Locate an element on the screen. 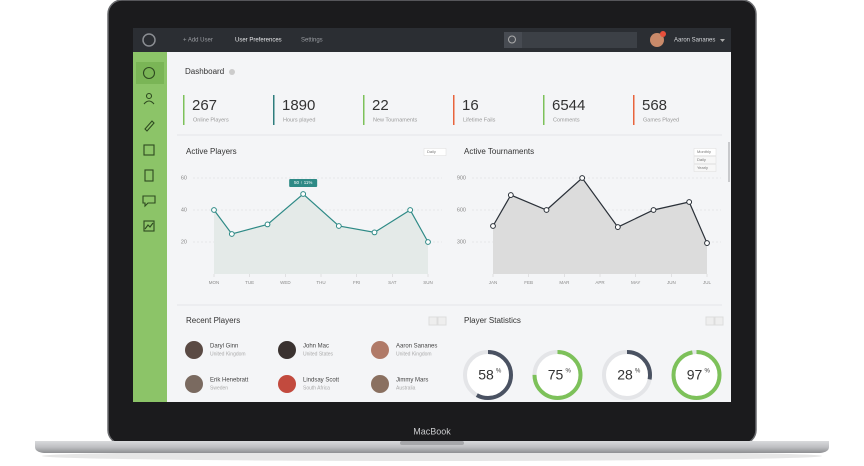 The height and width of the screenshot is (466, 864). calendar-icon is located at coordinates (149, 150).